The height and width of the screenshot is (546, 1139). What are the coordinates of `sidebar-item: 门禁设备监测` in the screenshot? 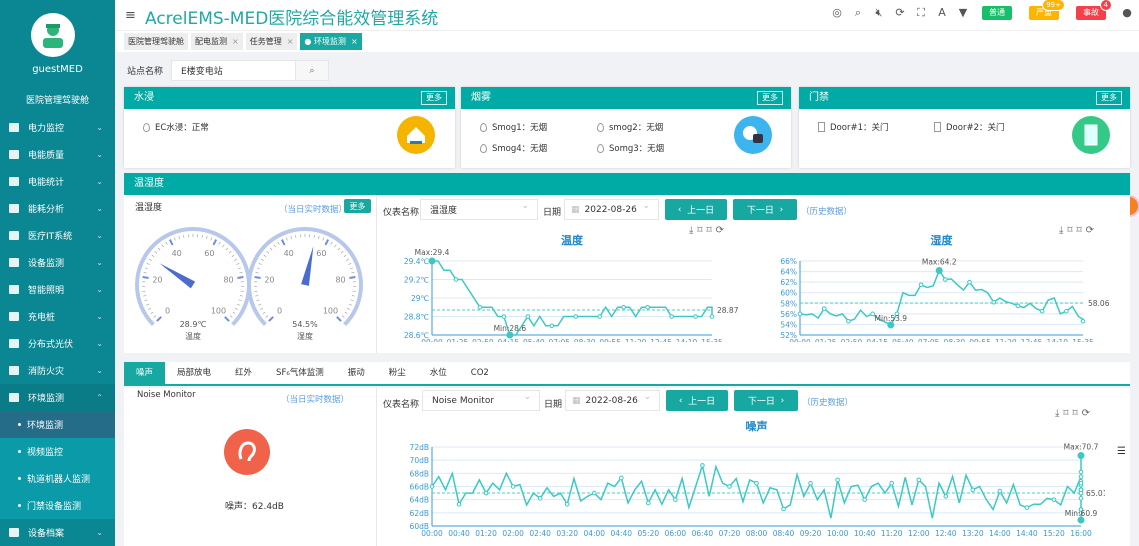 It's located at (57, 505).